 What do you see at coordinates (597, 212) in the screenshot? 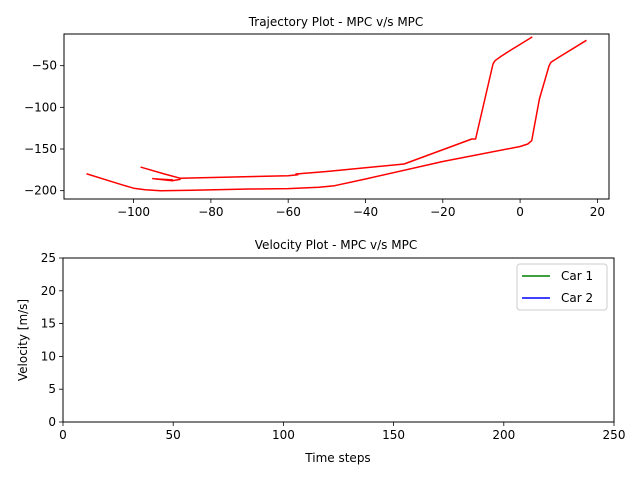
I see `x-tick-label: 20` at bounding box center [597, 212].